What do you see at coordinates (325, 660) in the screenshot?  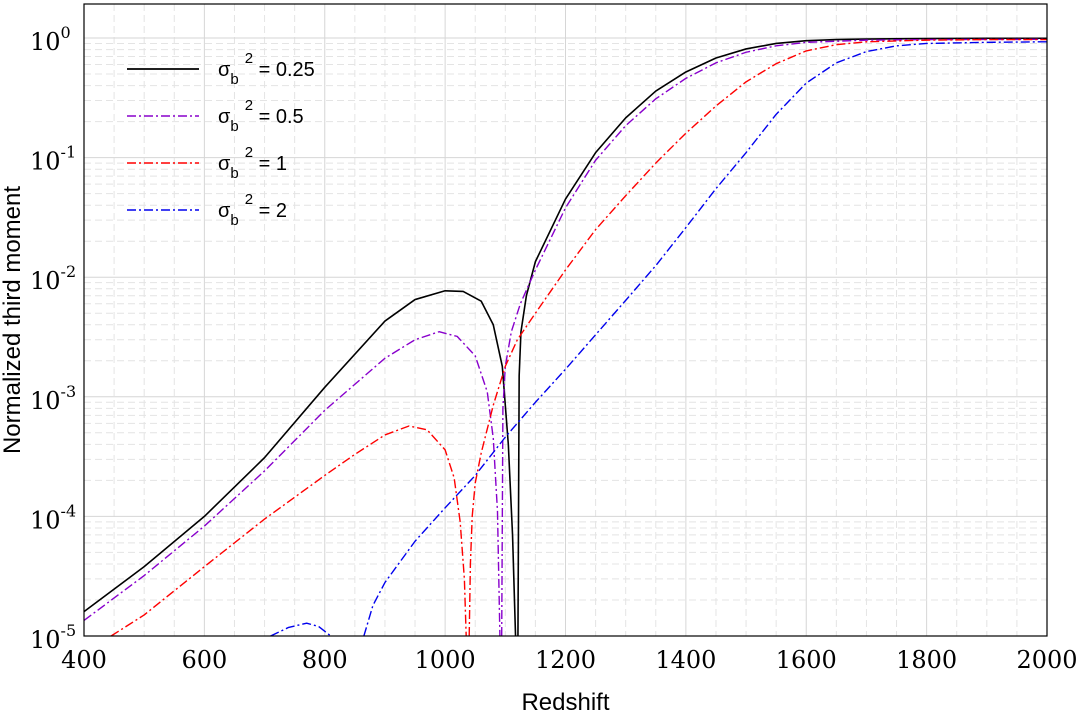 I see `x-tick-label: 800` at bounding box center [325, 660].